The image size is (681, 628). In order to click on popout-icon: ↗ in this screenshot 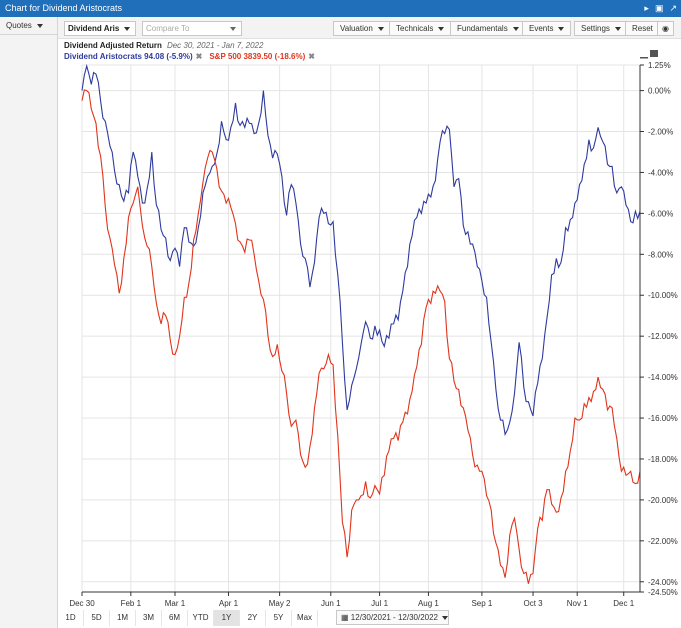, I will do `click(673, 8)`.